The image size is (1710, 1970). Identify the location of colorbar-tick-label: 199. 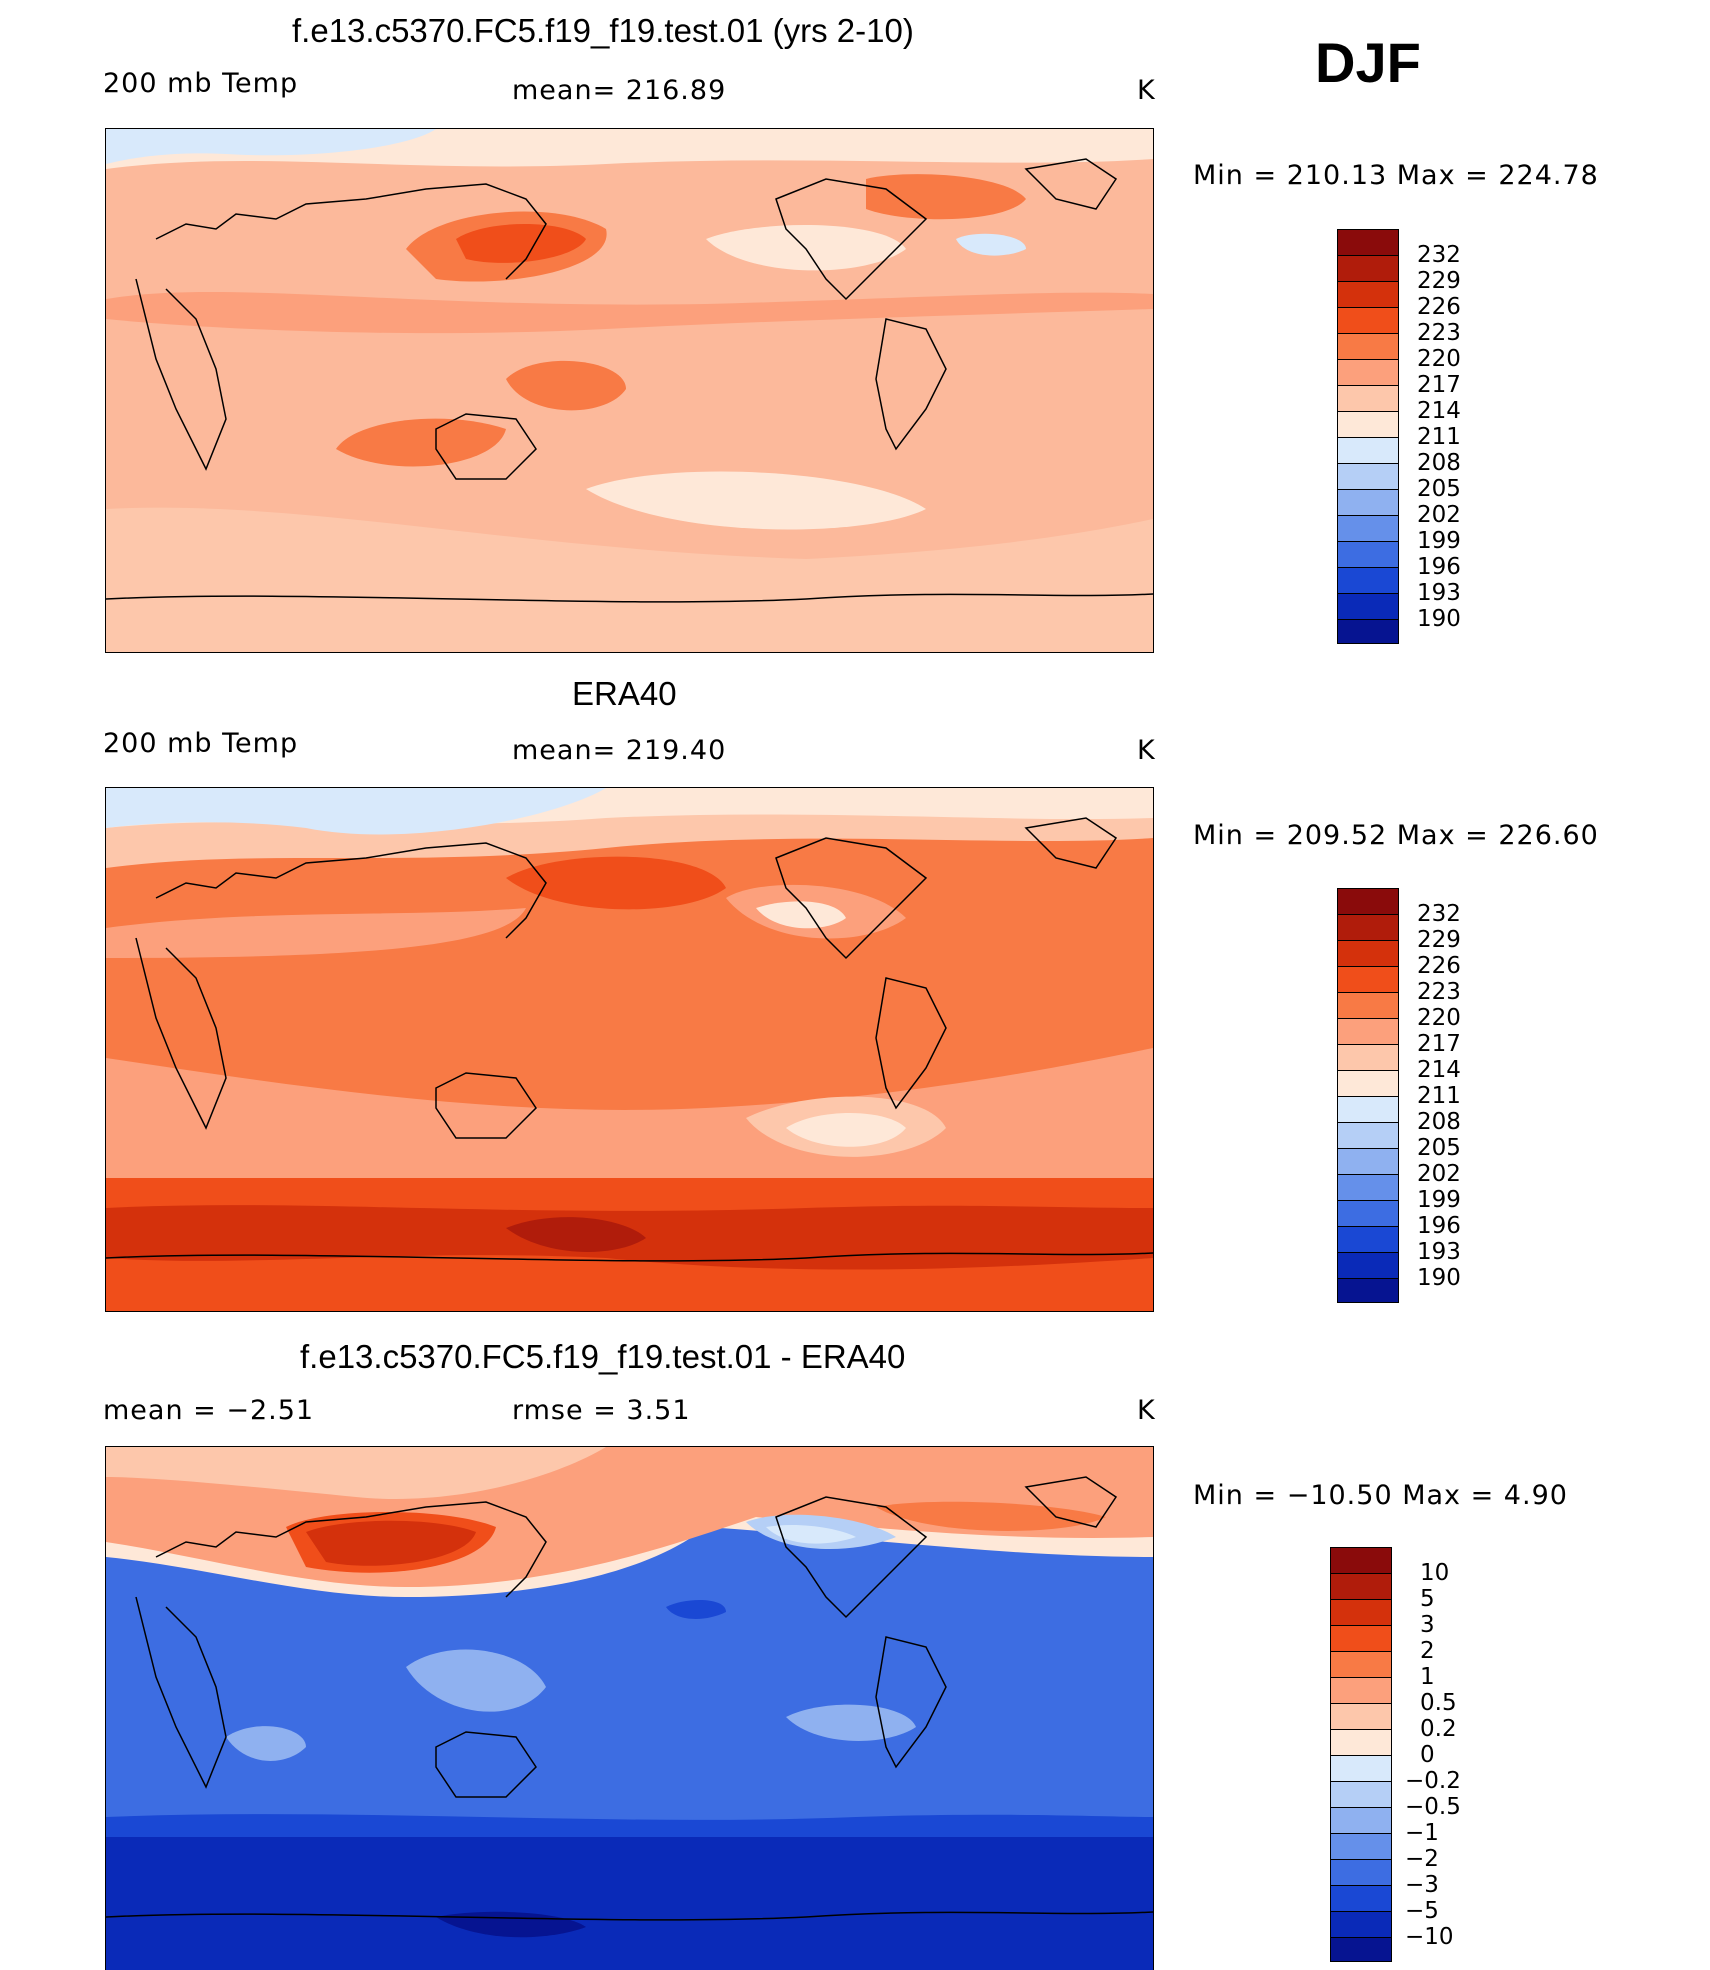
(1439, 541).